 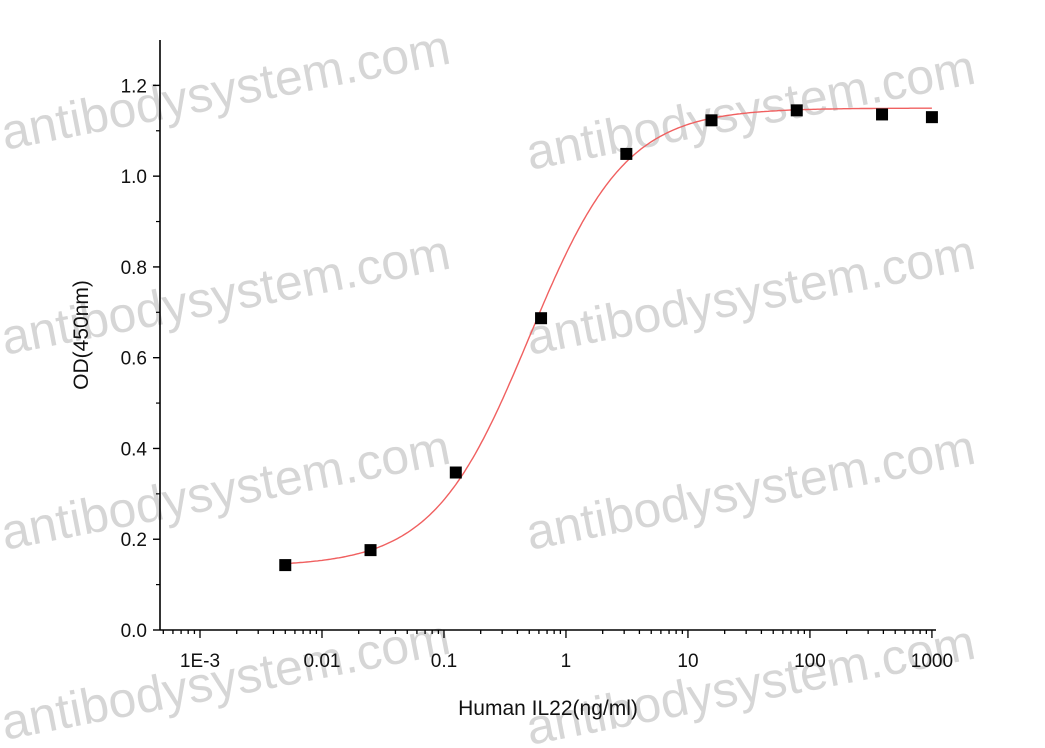 I want to click on x-axis-title: Human IL22(ng/ml), so click(x=548, y=708).